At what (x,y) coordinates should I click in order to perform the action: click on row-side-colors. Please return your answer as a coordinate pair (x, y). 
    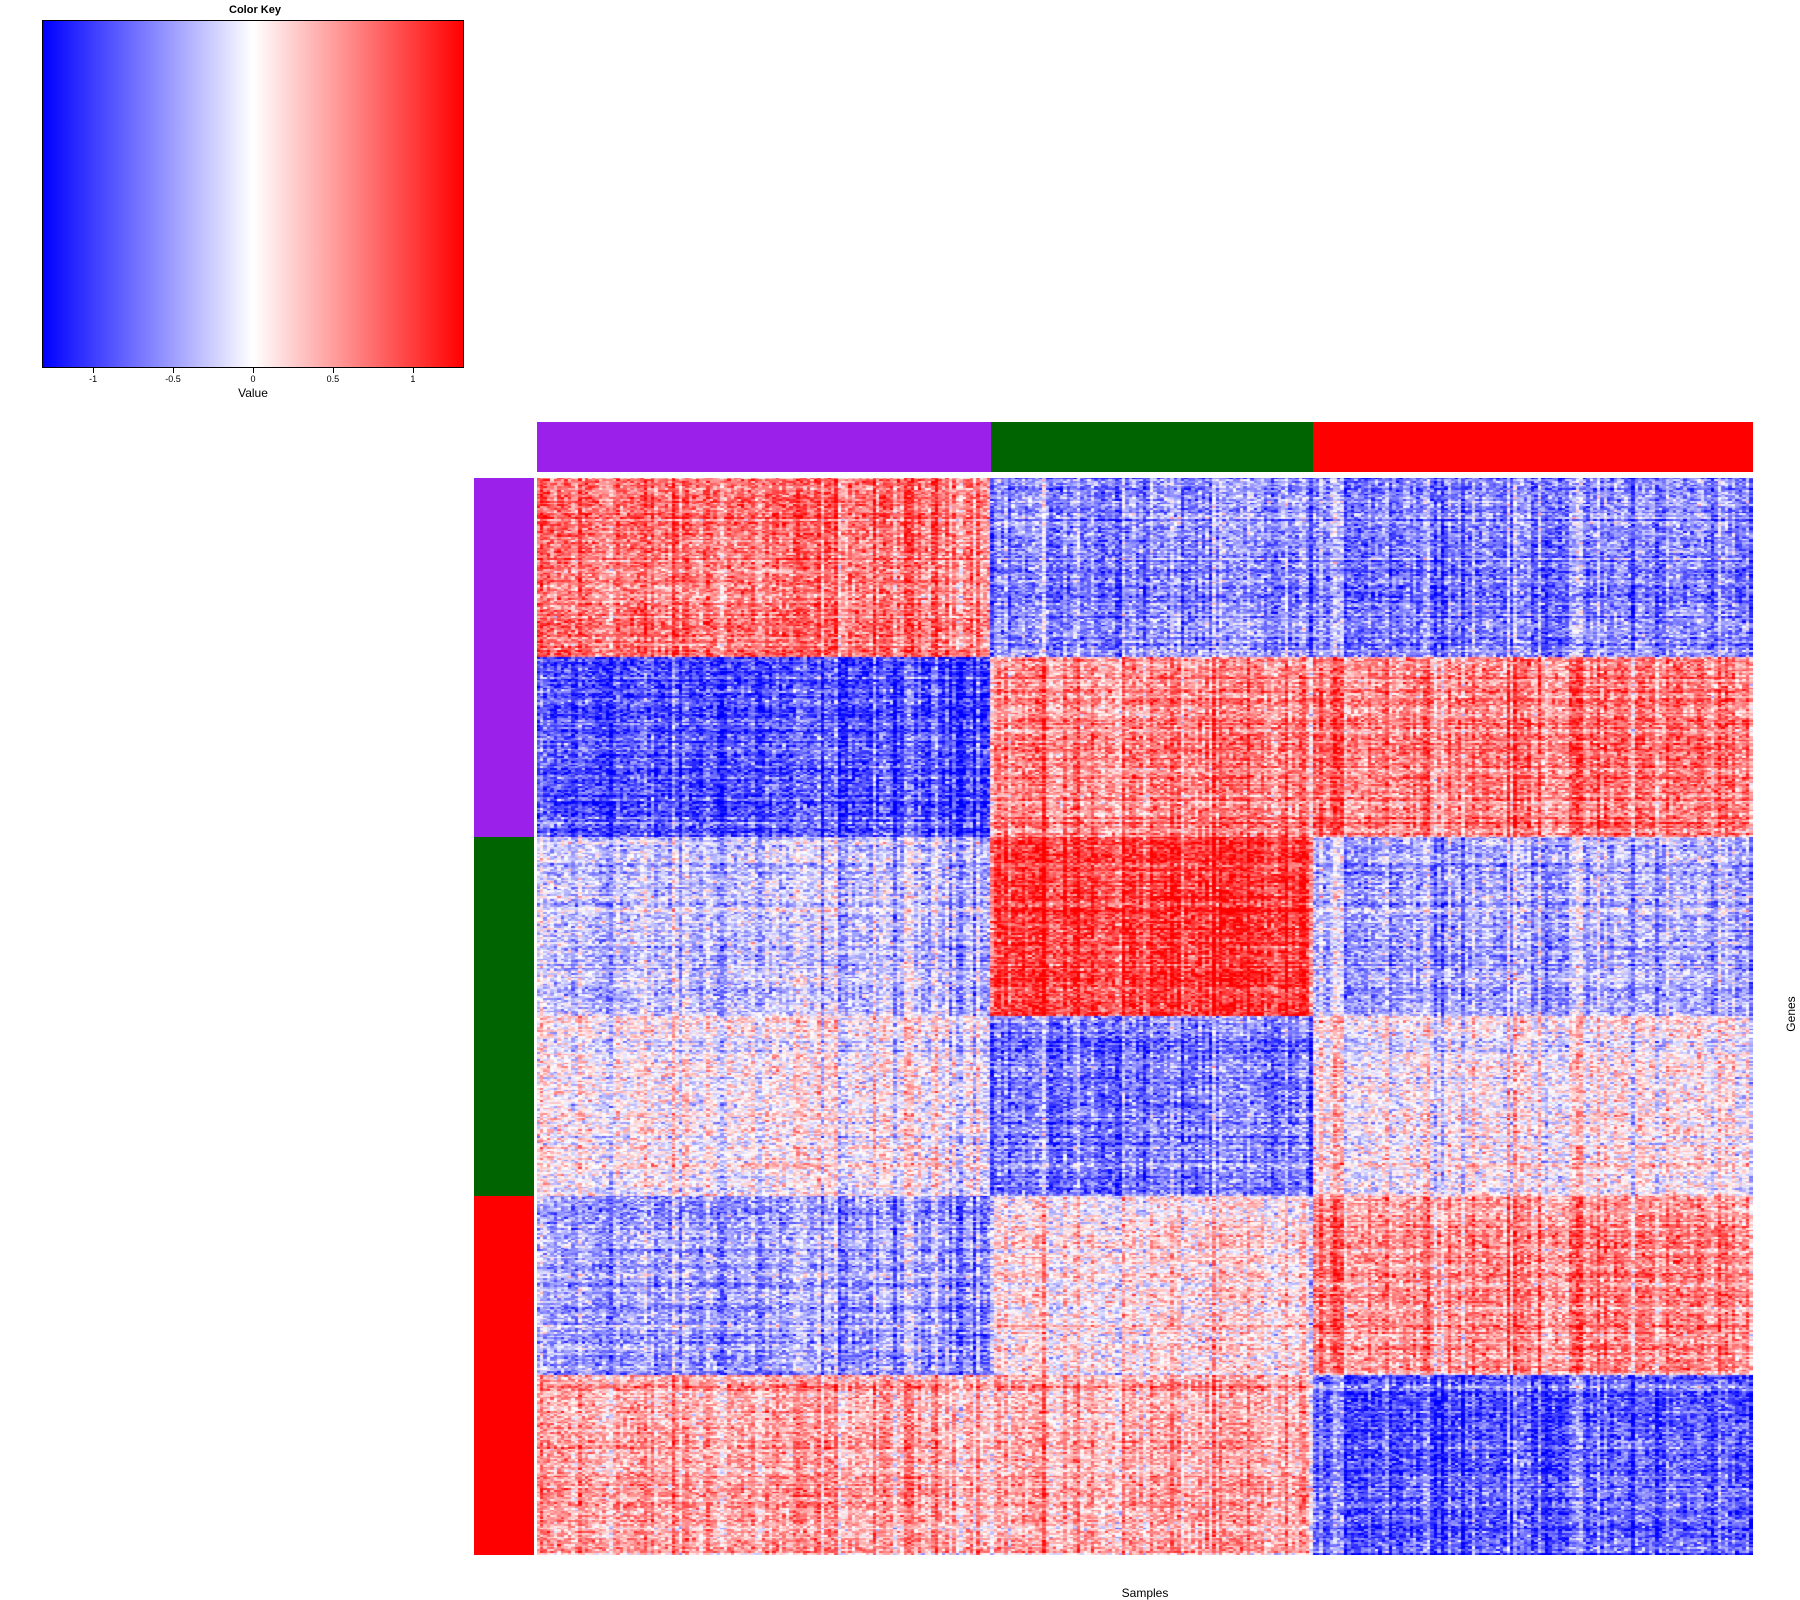
    Looking at the image, I should click on (504, 1016).